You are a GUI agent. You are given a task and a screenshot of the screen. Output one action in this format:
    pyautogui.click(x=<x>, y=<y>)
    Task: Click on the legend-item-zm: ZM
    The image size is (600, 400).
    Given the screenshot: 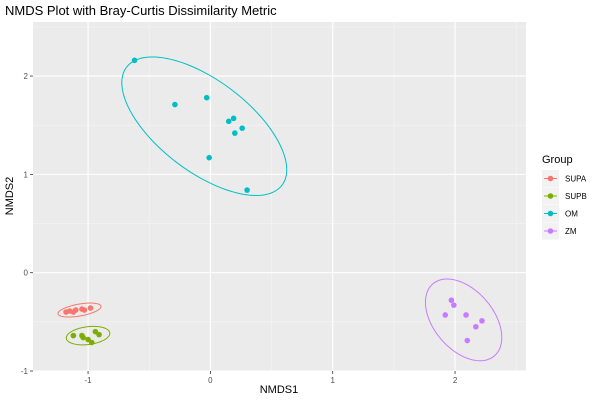 What is the action you would take?
    pyautogui.click(x=559, y=231)
    